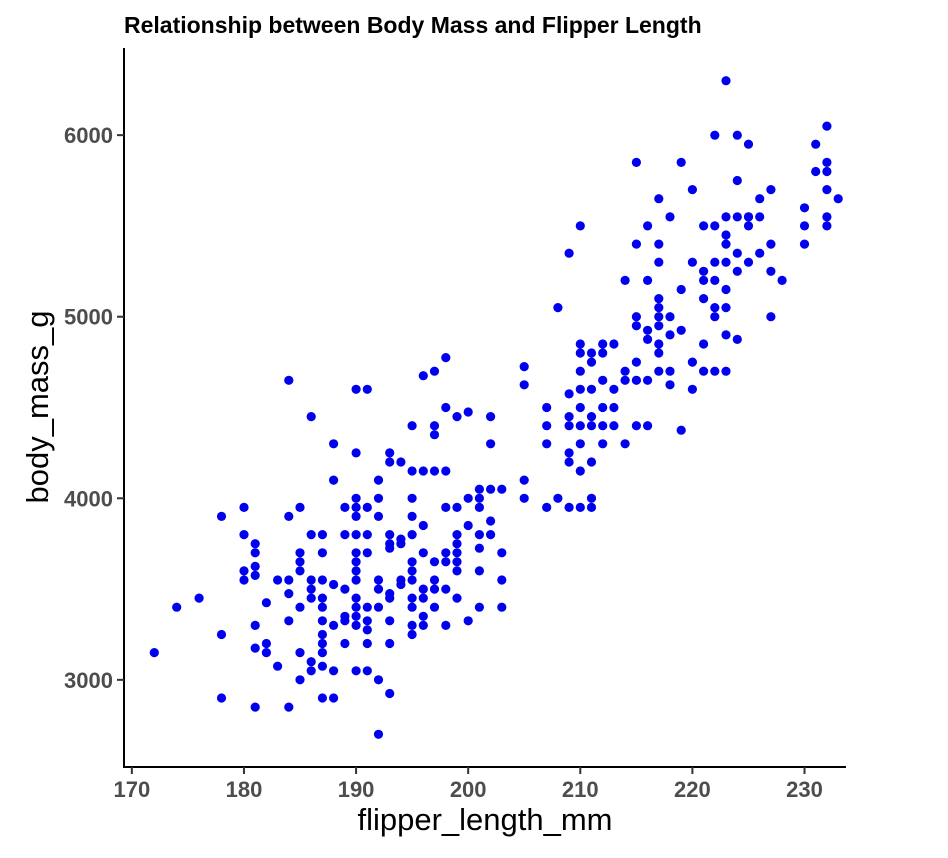 The width and height of the screenshot is (948, 858). Describe the element at coordinates (356, 789) in the screenshot. I see `x-tick-label: 190` at that location.